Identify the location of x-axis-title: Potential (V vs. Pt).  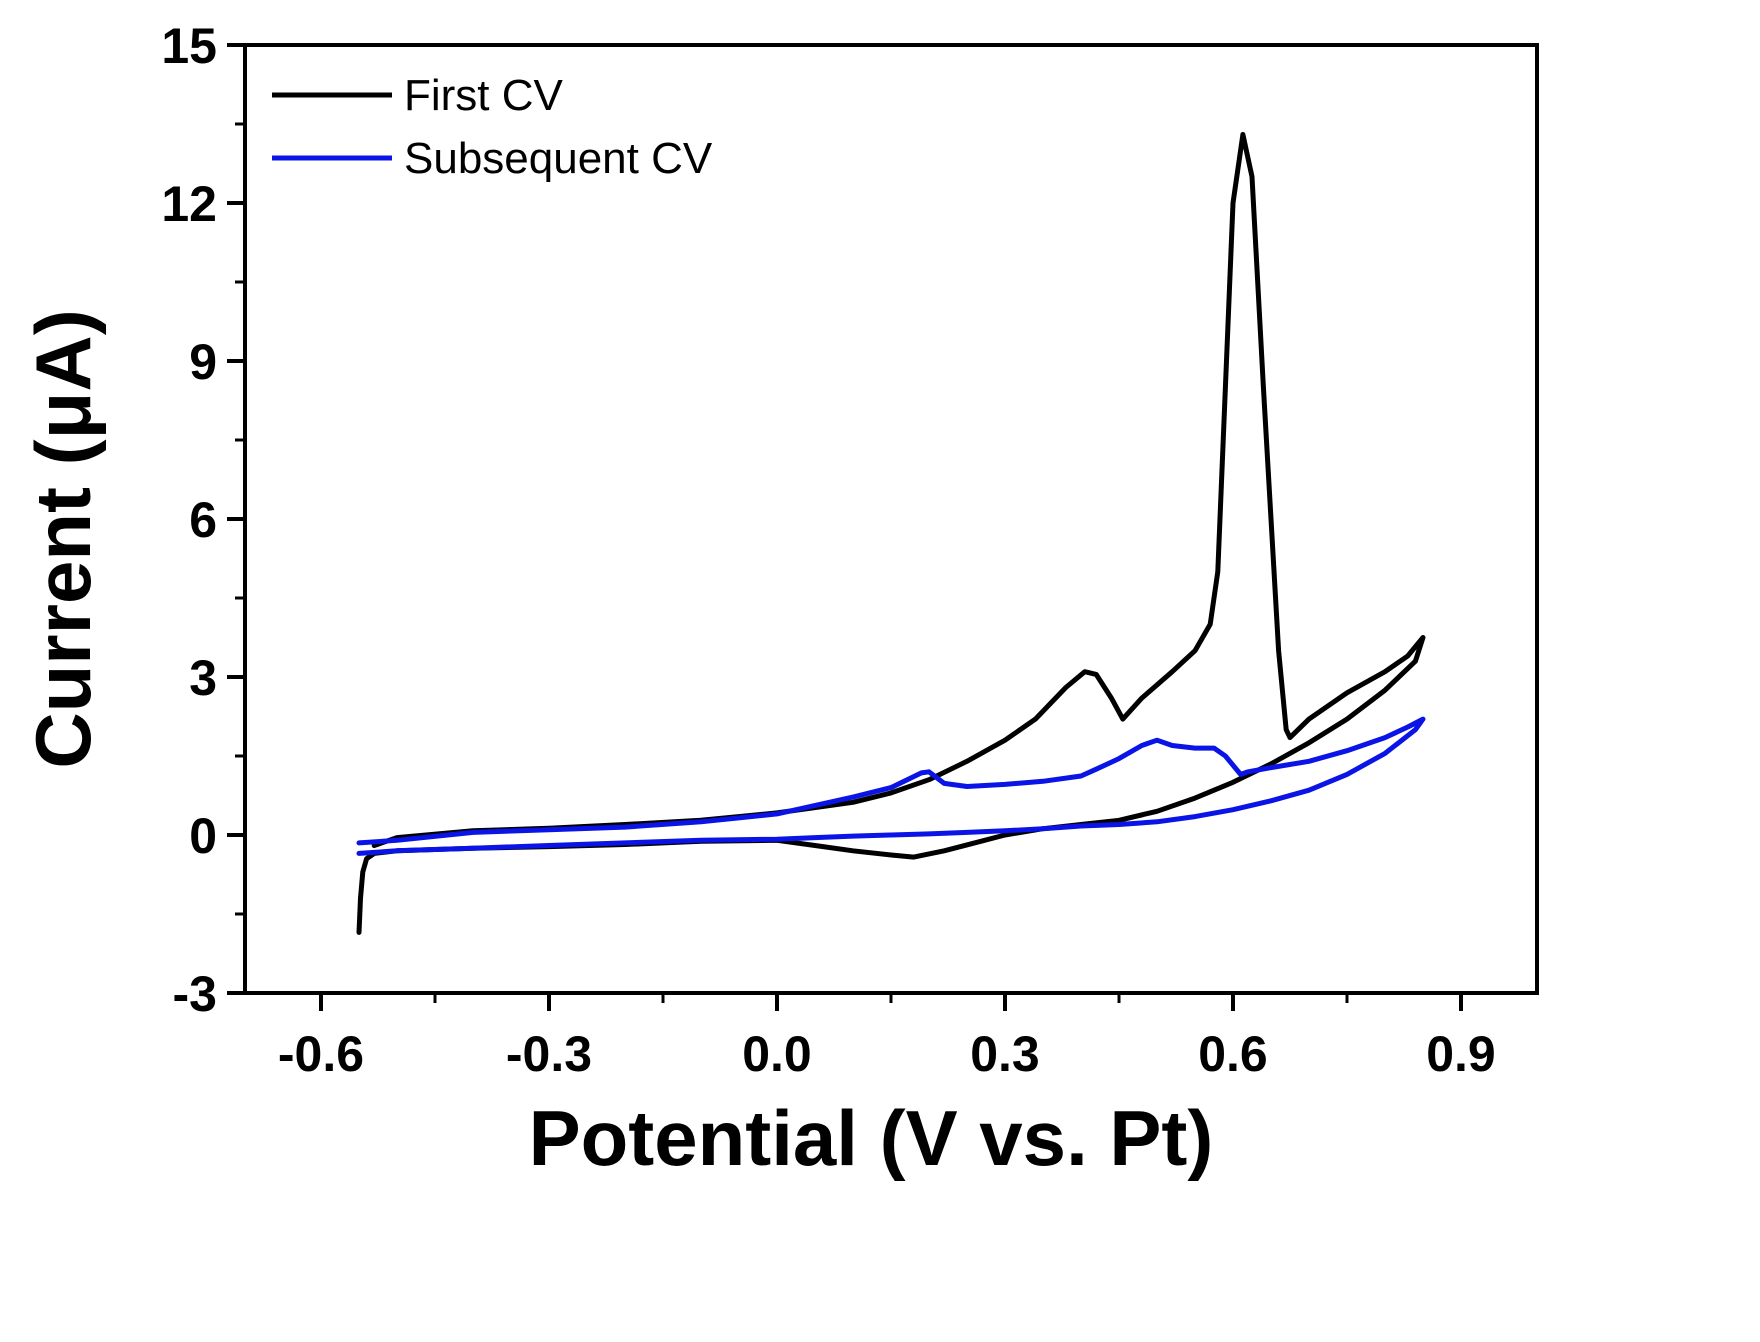
(871, 1138).